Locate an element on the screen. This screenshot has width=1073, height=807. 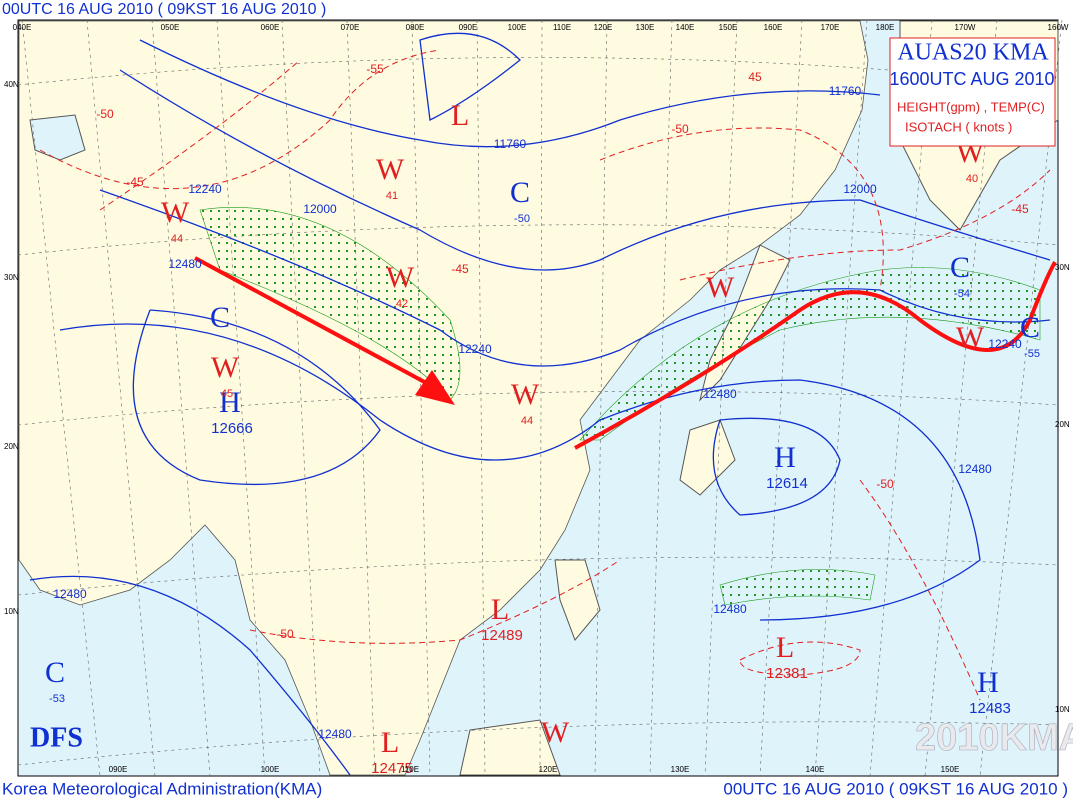
system-value: -55 is located at coordinates (1032, 354).